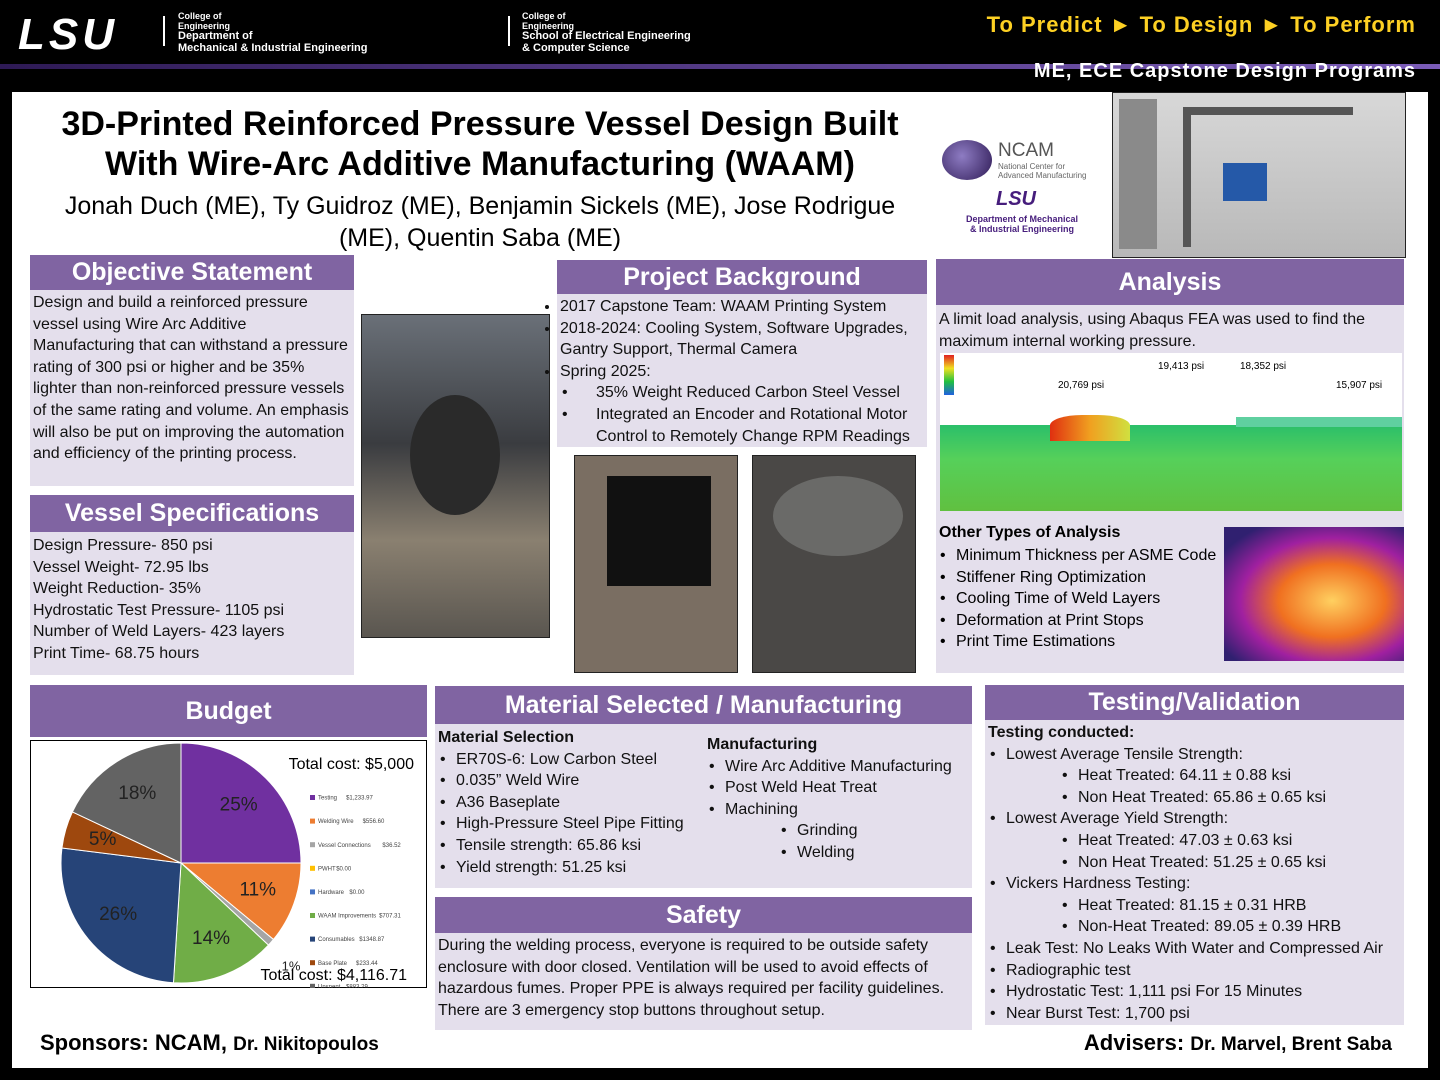 This screenshot has height=1080, width=1440. Describe the element at coordinates (215, 36) in the screenshot. I see `dept-line: Department of` at that location.